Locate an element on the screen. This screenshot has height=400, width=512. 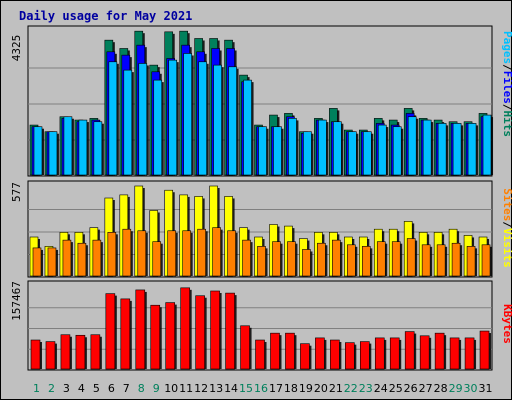
hits-panel-legend: Pages/Files/Hits is located at coordinates (506, 84).